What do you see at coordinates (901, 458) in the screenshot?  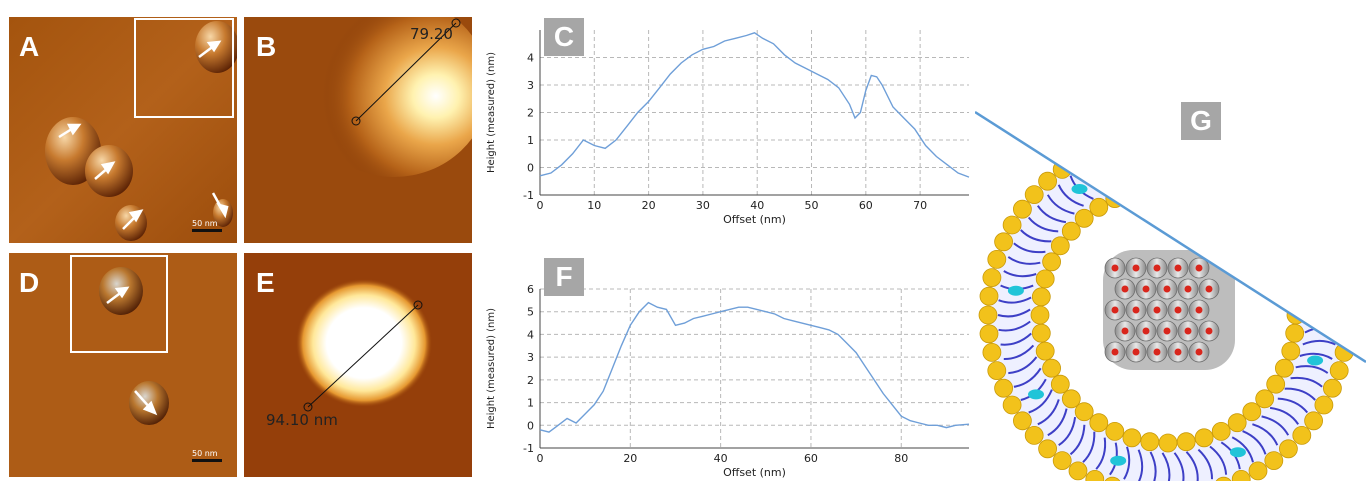 I see `x-tick-label: 80` at bounding box center [901, 458].